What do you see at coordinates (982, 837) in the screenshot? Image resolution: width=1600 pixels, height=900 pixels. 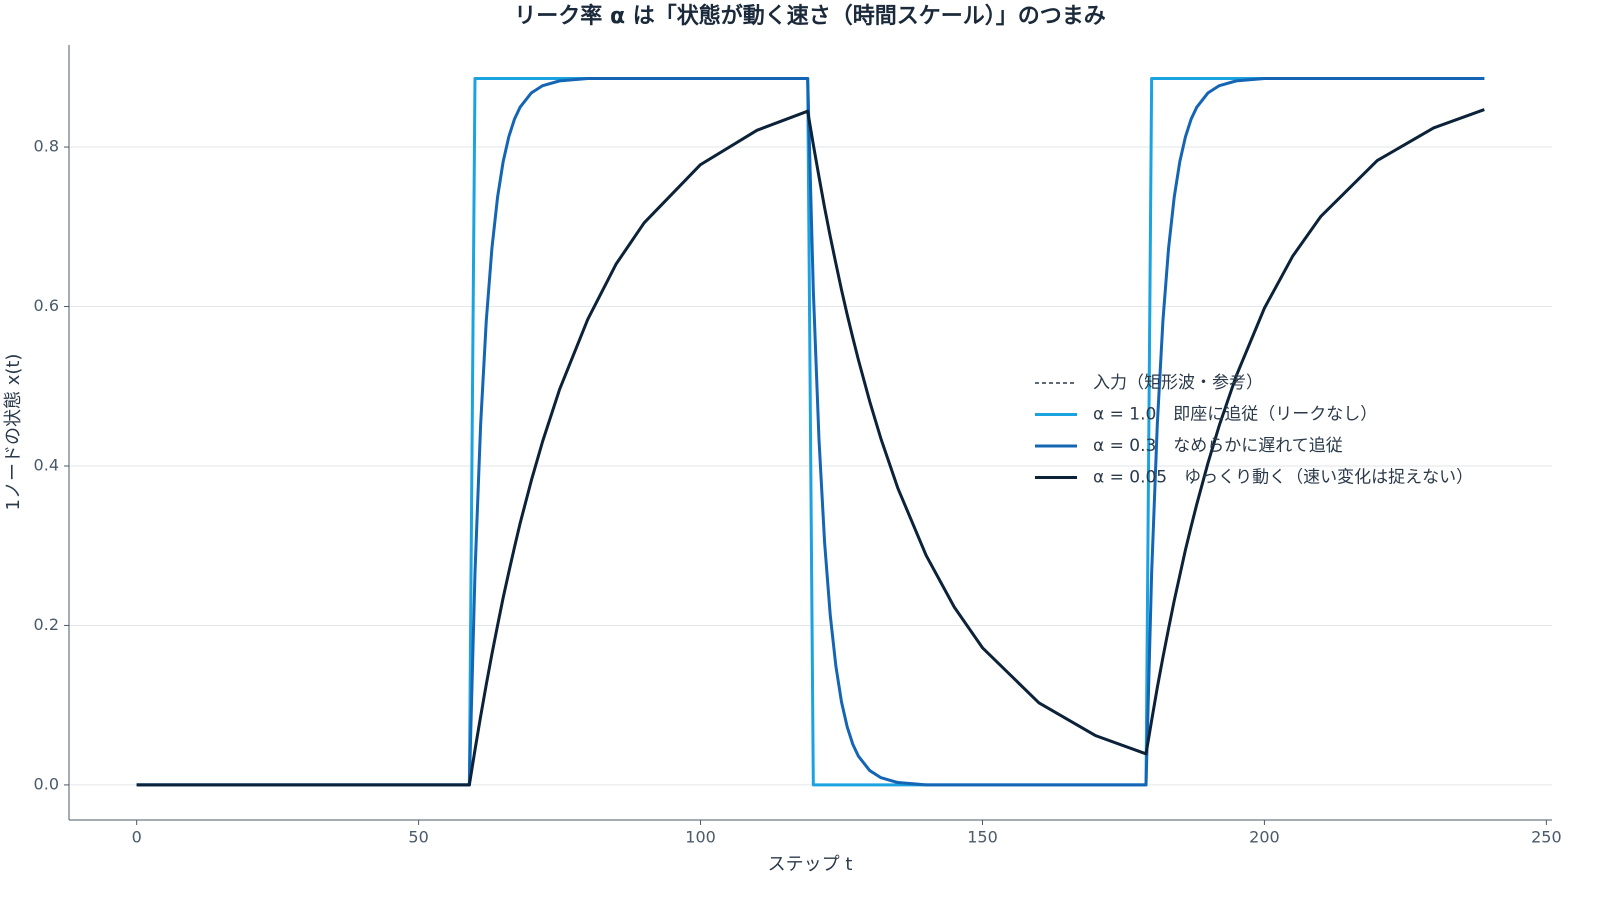 I see `x-tick-label: 150` at bounding box center [982, 837].